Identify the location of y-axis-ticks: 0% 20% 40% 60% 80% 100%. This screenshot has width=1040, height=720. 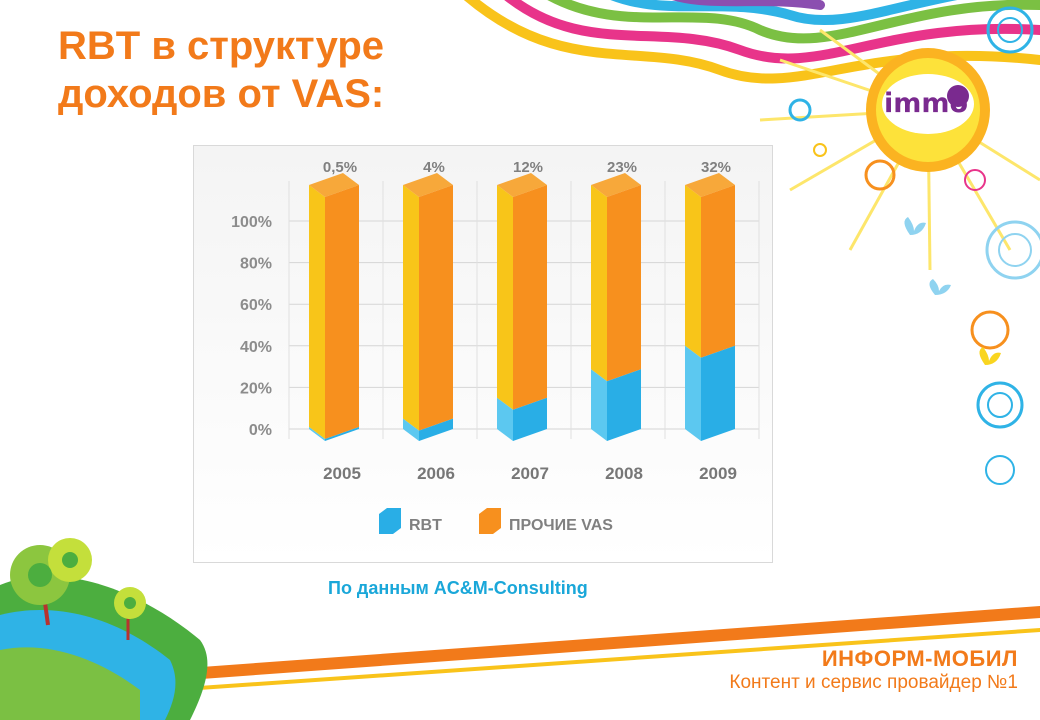
(251, 326).